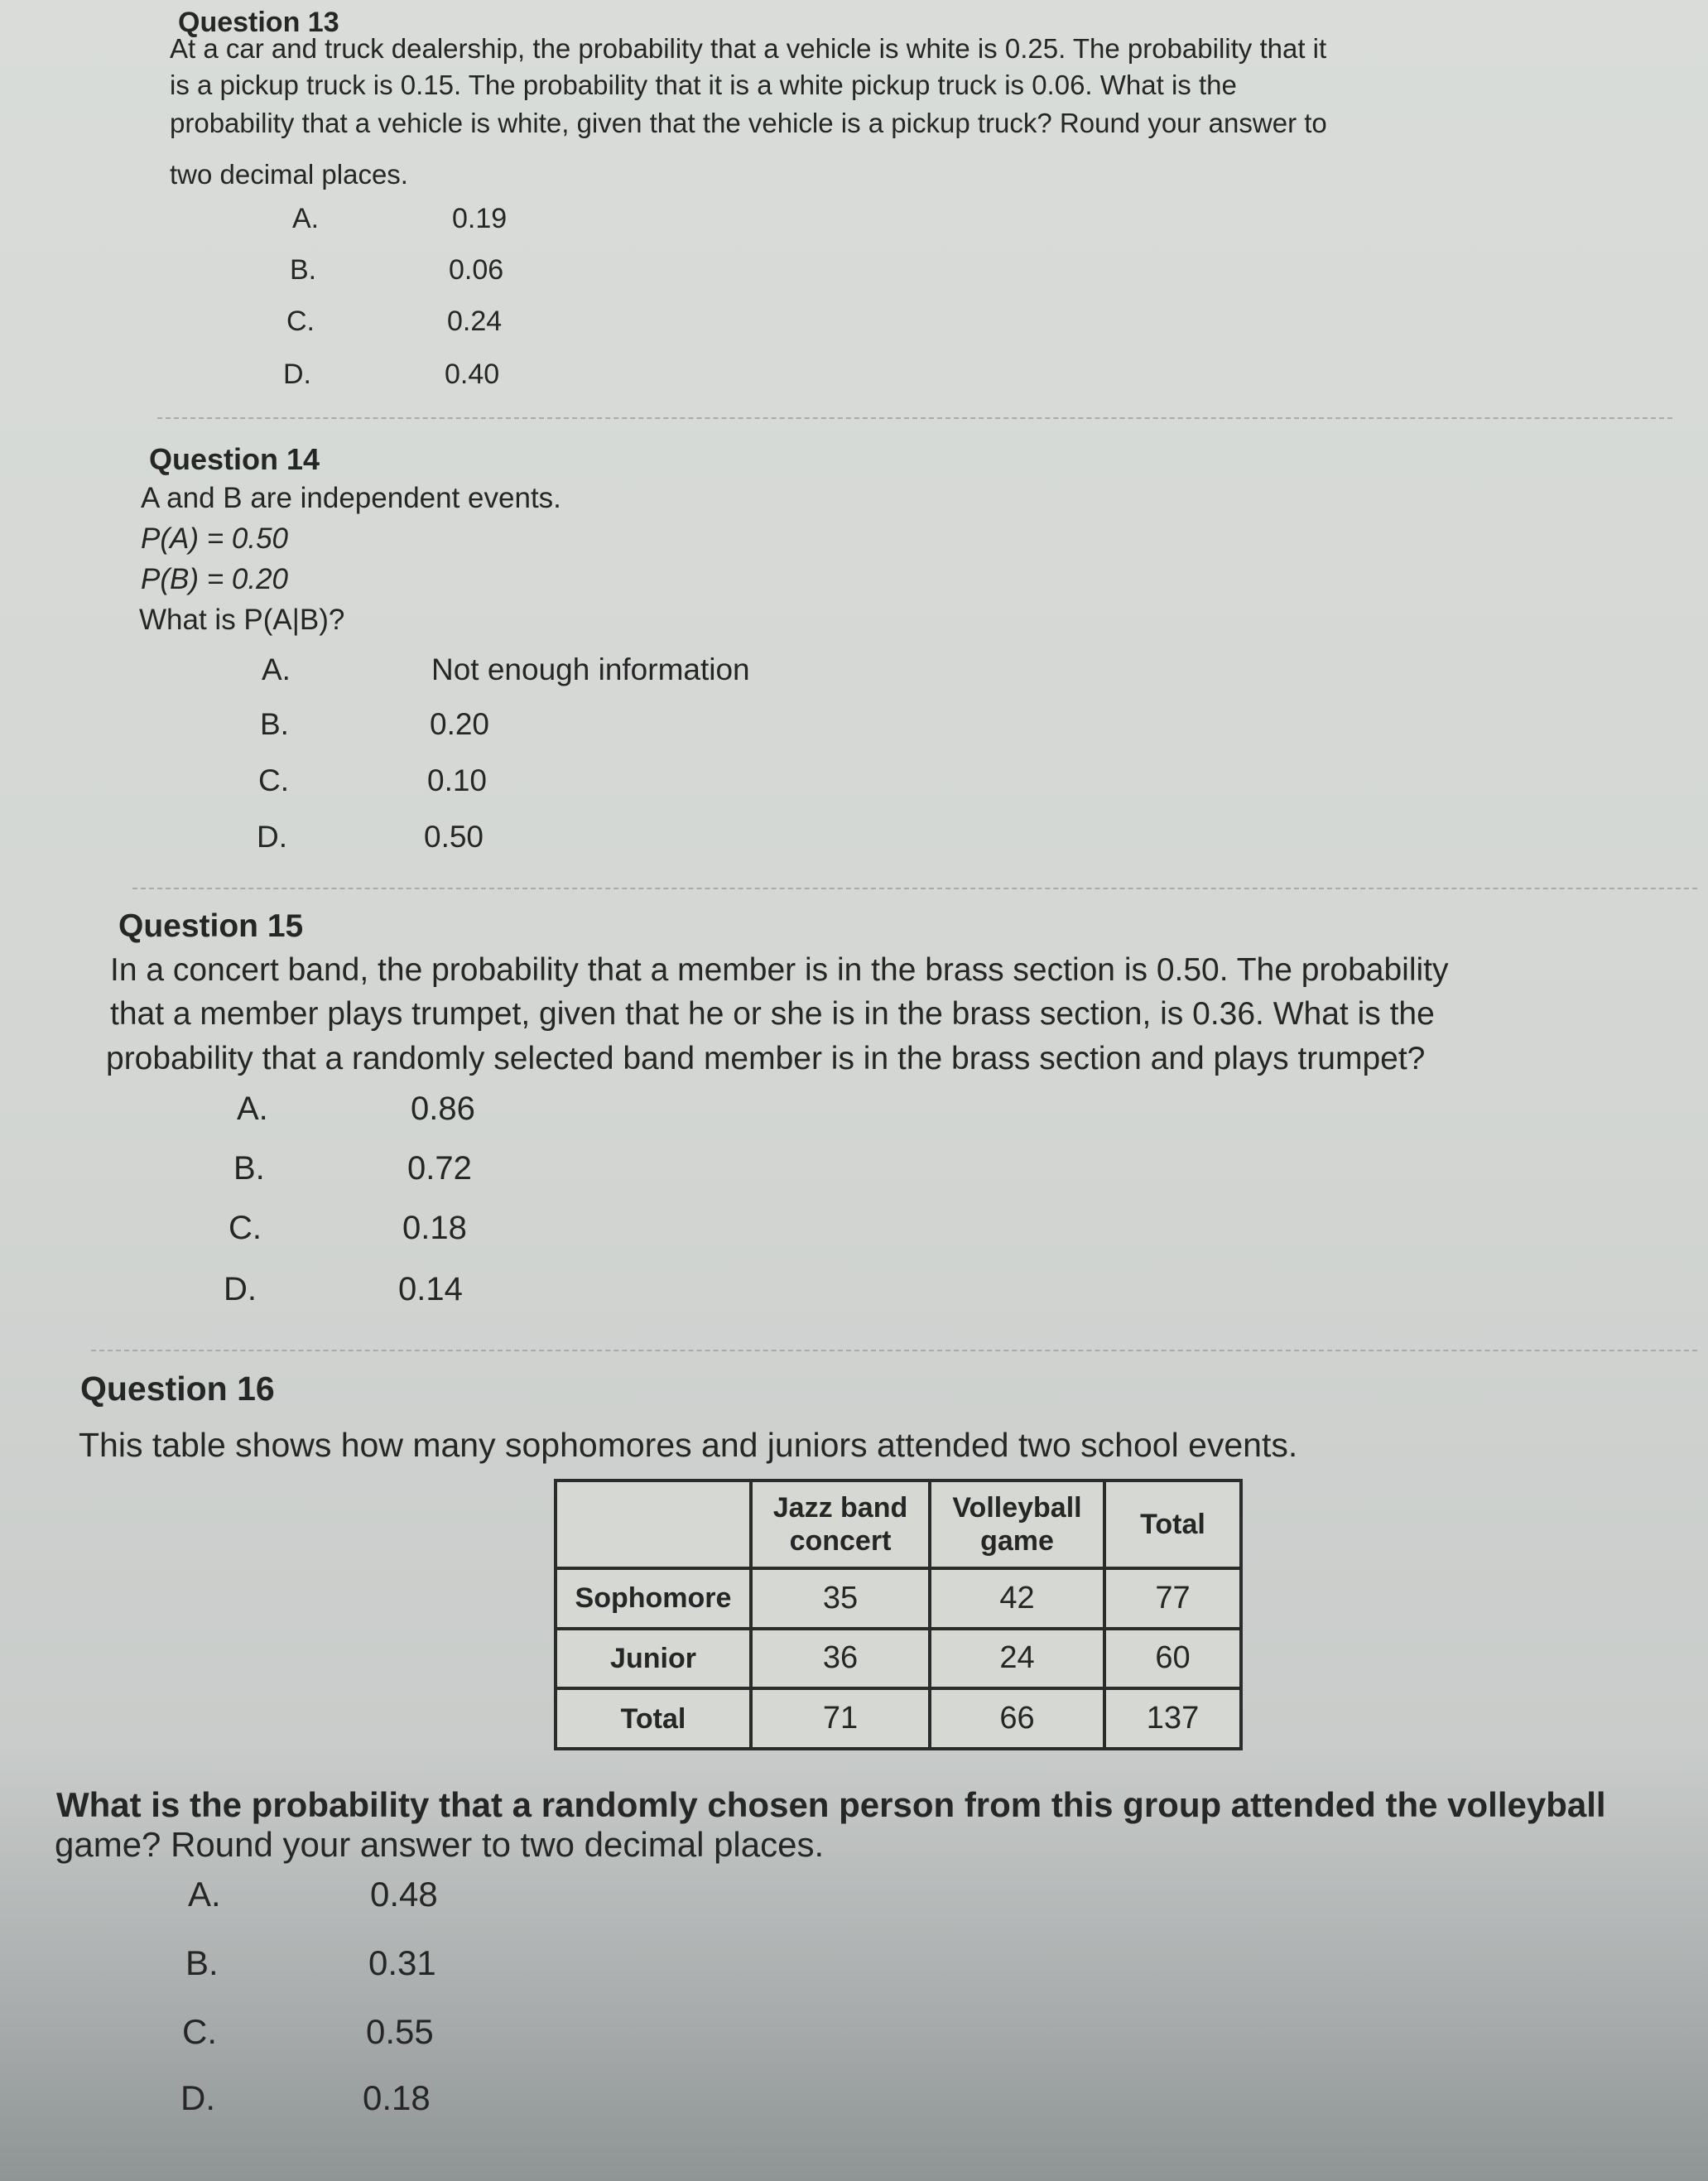 The image size is (1708, 2181). What do you see at coordinates (1017, 1598) in the screenshot?
I see `table-cell: 42` at bounding box center [1017, 1598].